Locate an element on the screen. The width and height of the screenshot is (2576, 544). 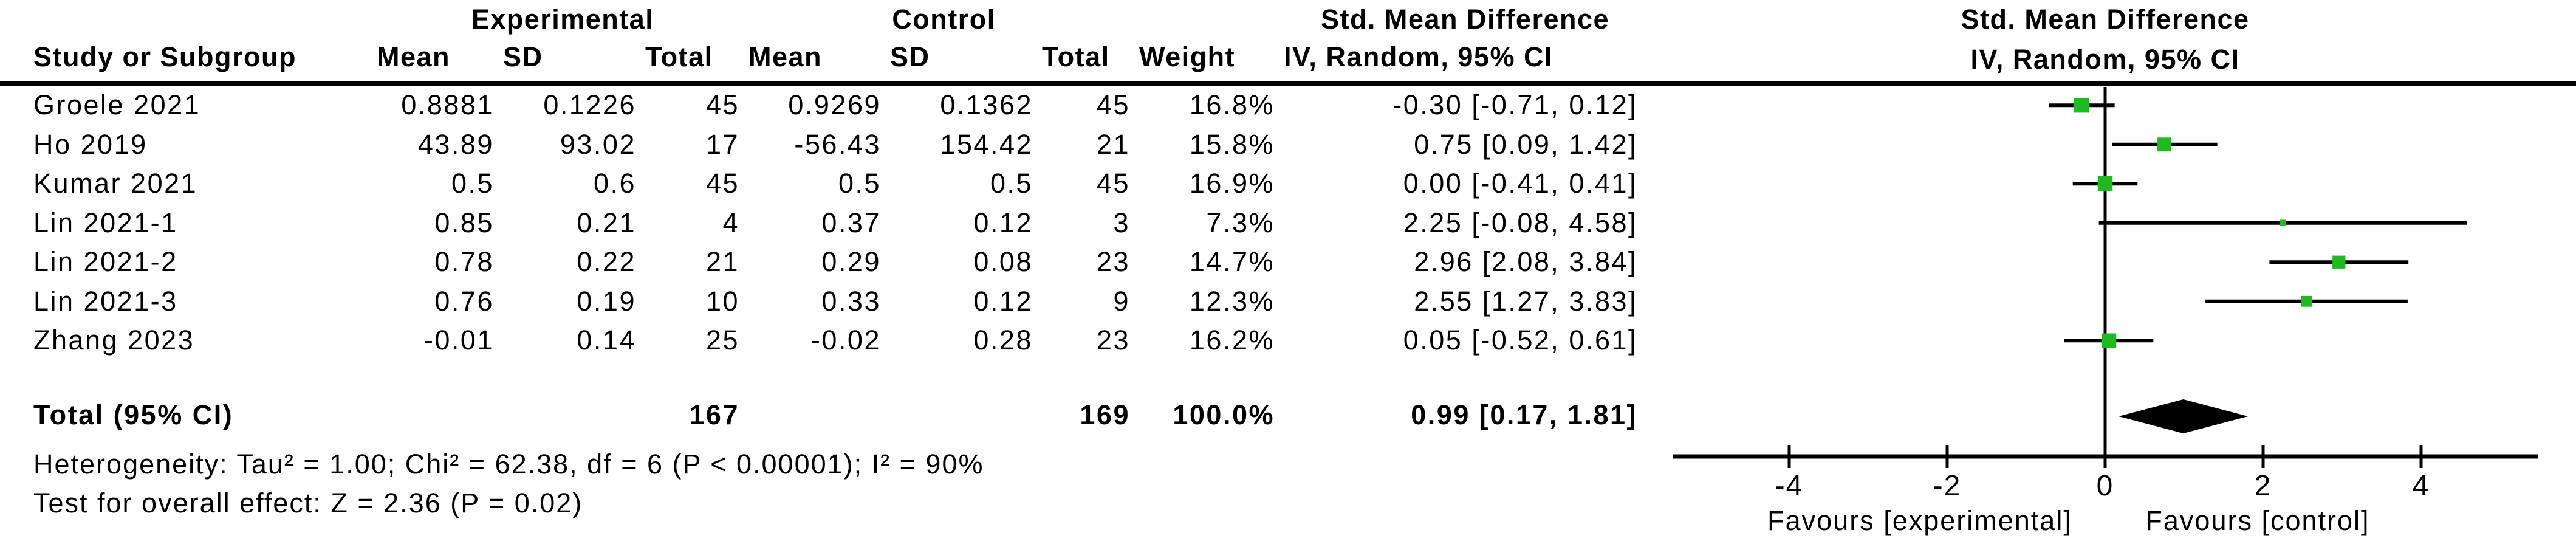
exp-sd: 0.6 is located at coordinates (614, 183).